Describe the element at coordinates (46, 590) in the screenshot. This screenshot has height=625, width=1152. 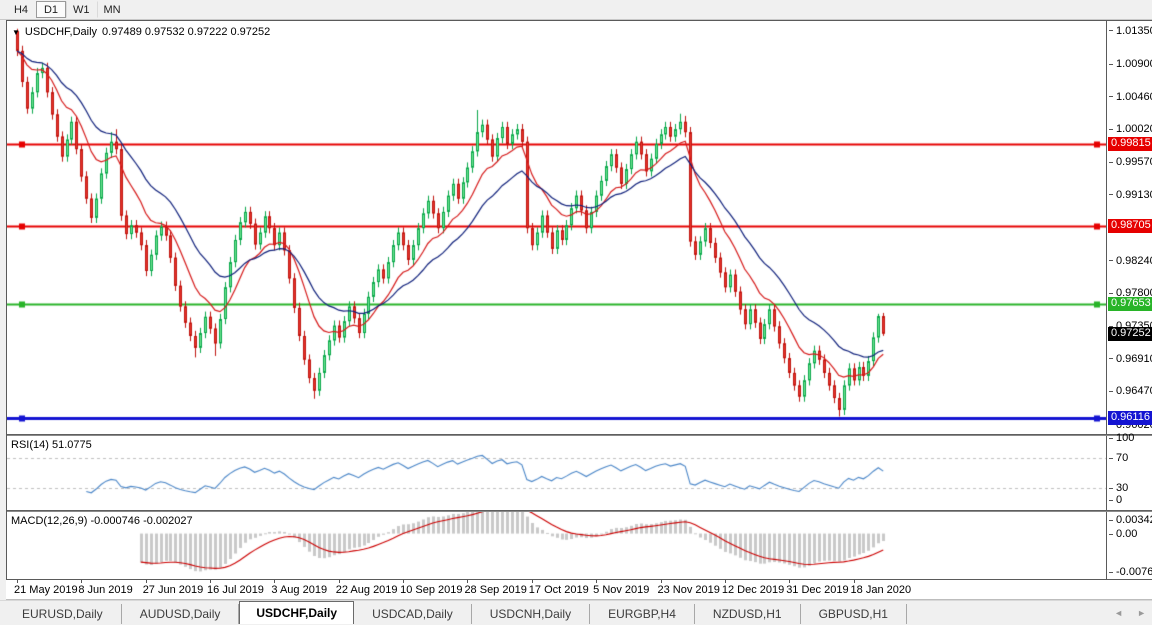
I see `date-label: 21 May 2019` at that location.